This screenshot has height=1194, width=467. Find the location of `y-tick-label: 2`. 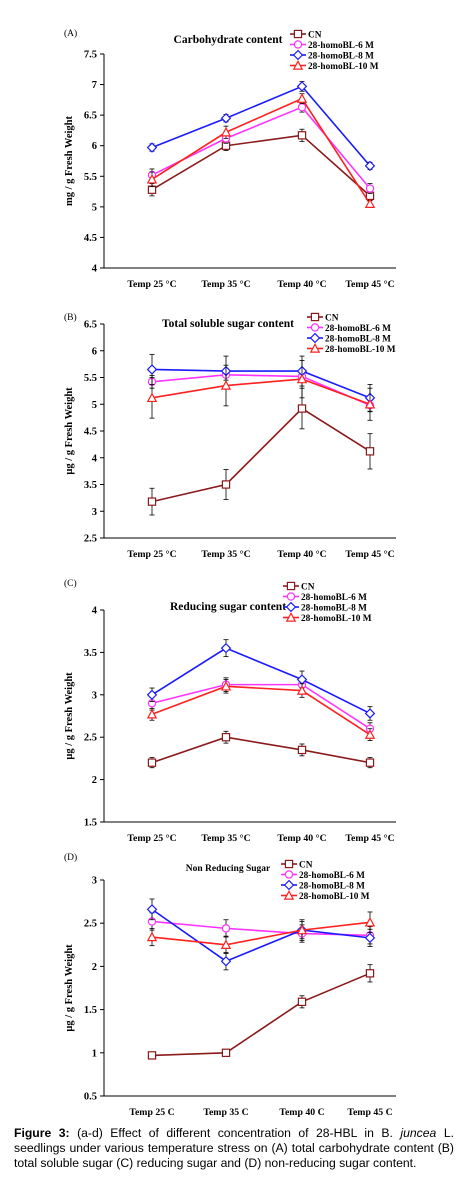

y-tick-label: 2 is located at coordinates (94, 780).